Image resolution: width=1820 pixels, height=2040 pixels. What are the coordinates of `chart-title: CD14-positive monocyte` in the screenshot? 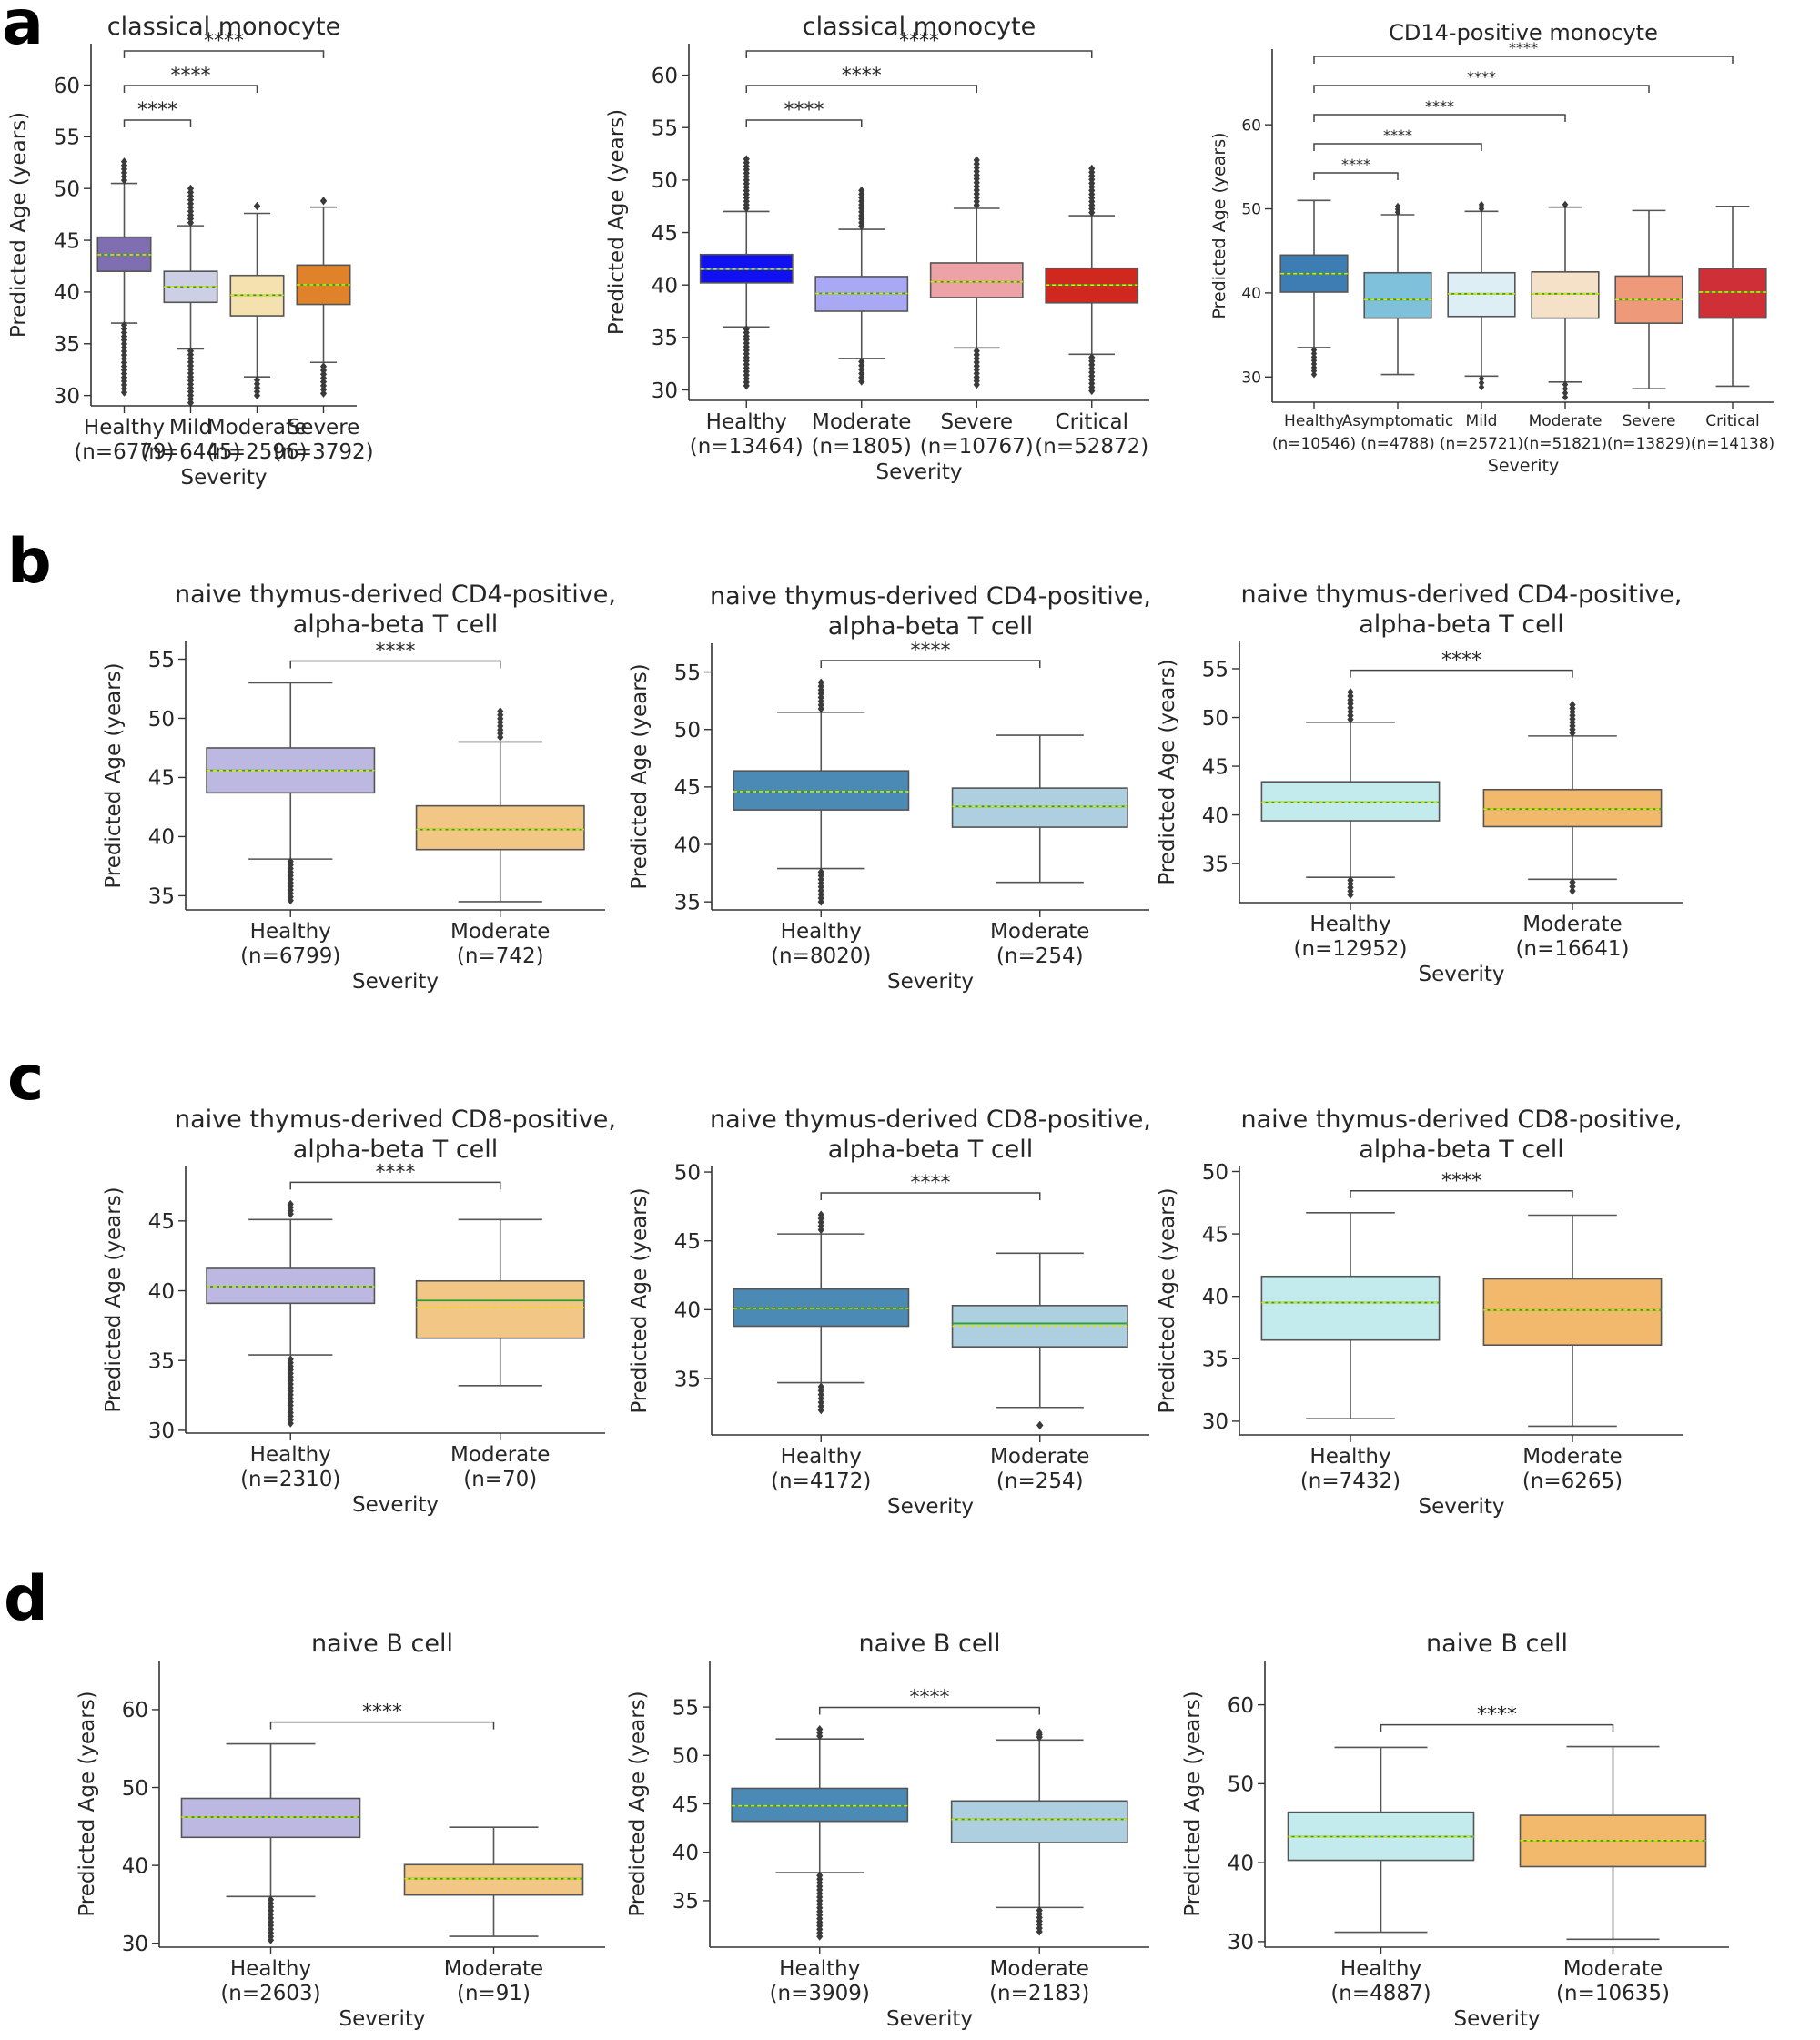 It's located at (1524, 32).